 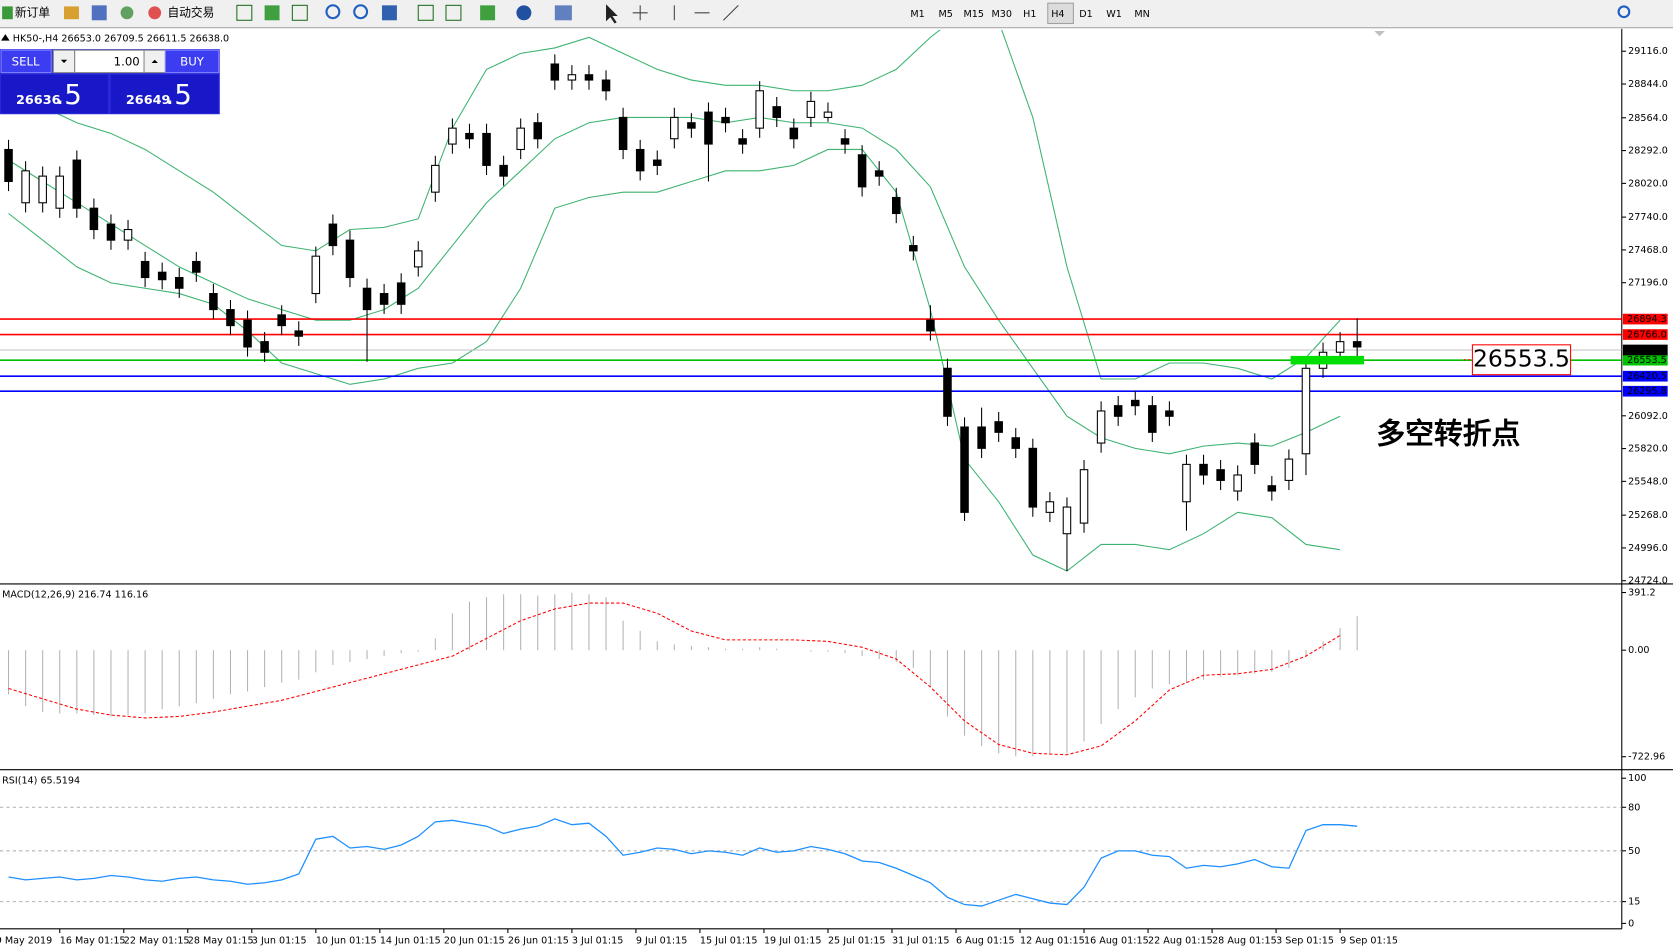 I want to click on x-tick-label: 6 Aug 01:15, so click(x=985, y=941).